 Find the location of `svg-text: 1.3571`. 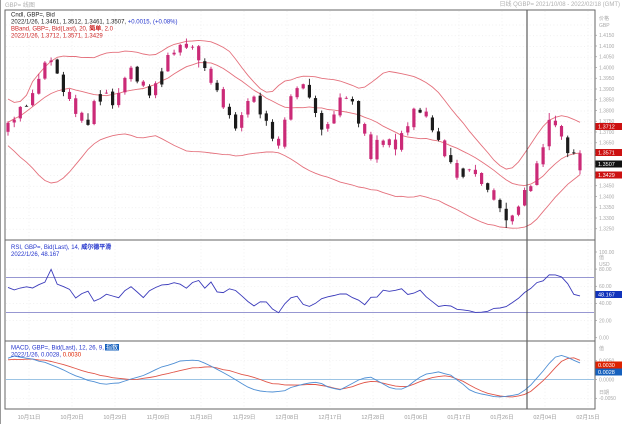

svg-text: 1.3571 is located at coordinates (606, 154).